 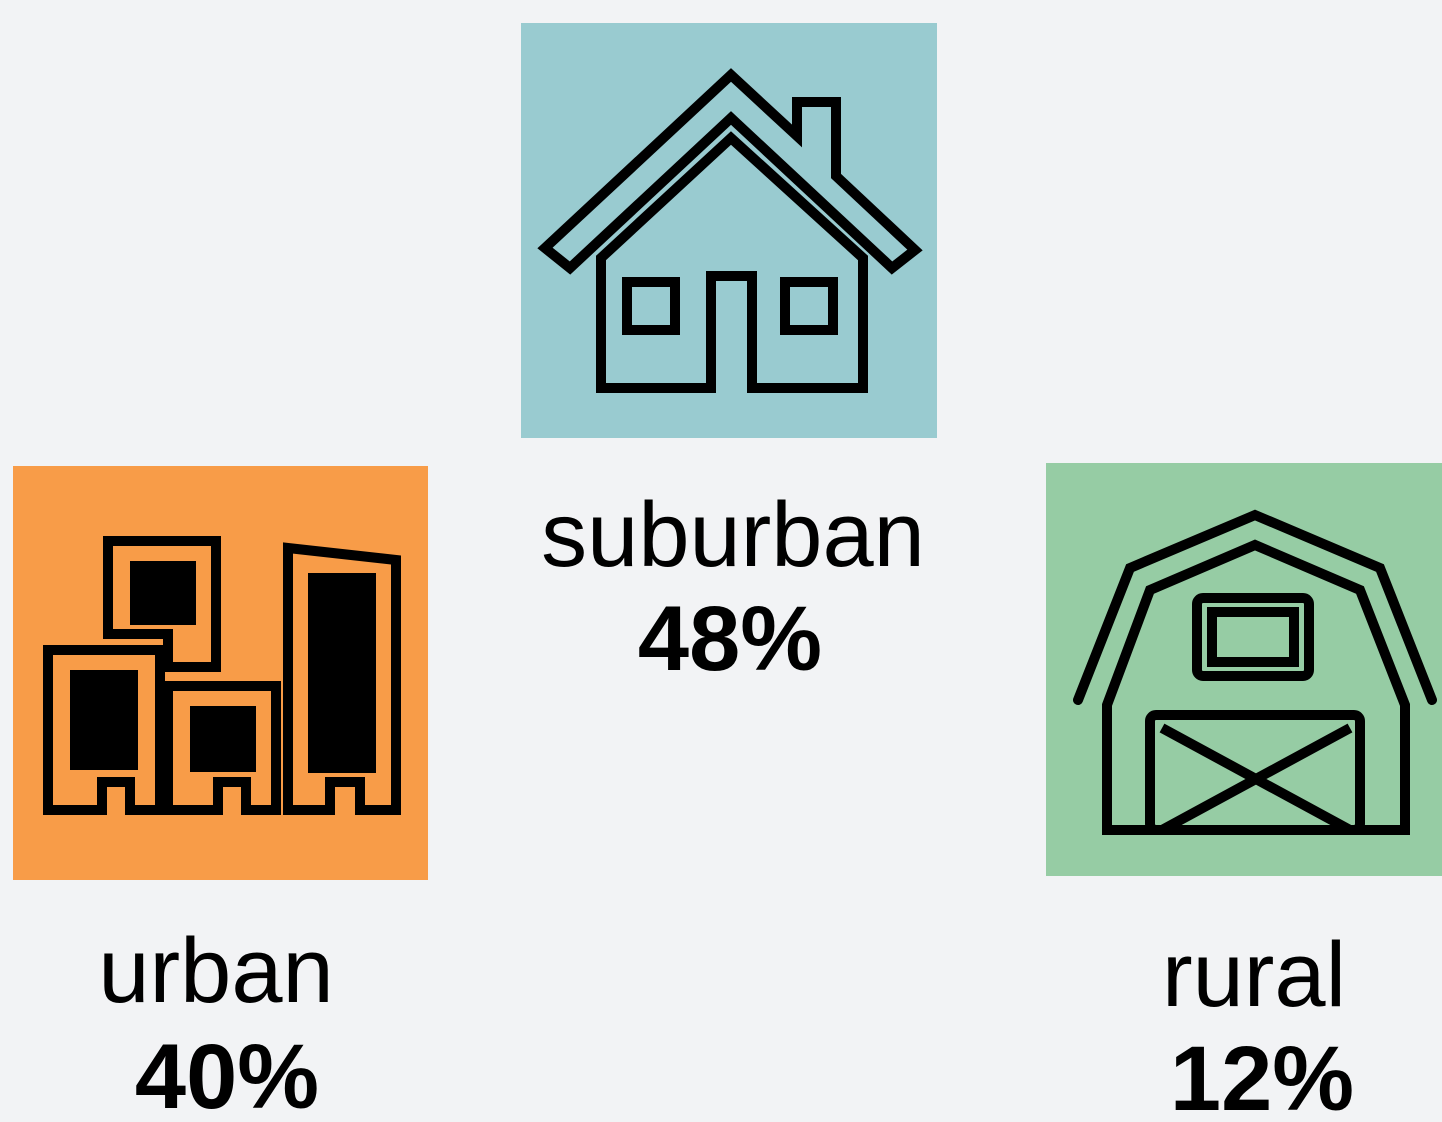 What do you see at coordinates (227, 1074) in the screenshot?
I see `percent: 40%` at bounding box center [227, 1074].